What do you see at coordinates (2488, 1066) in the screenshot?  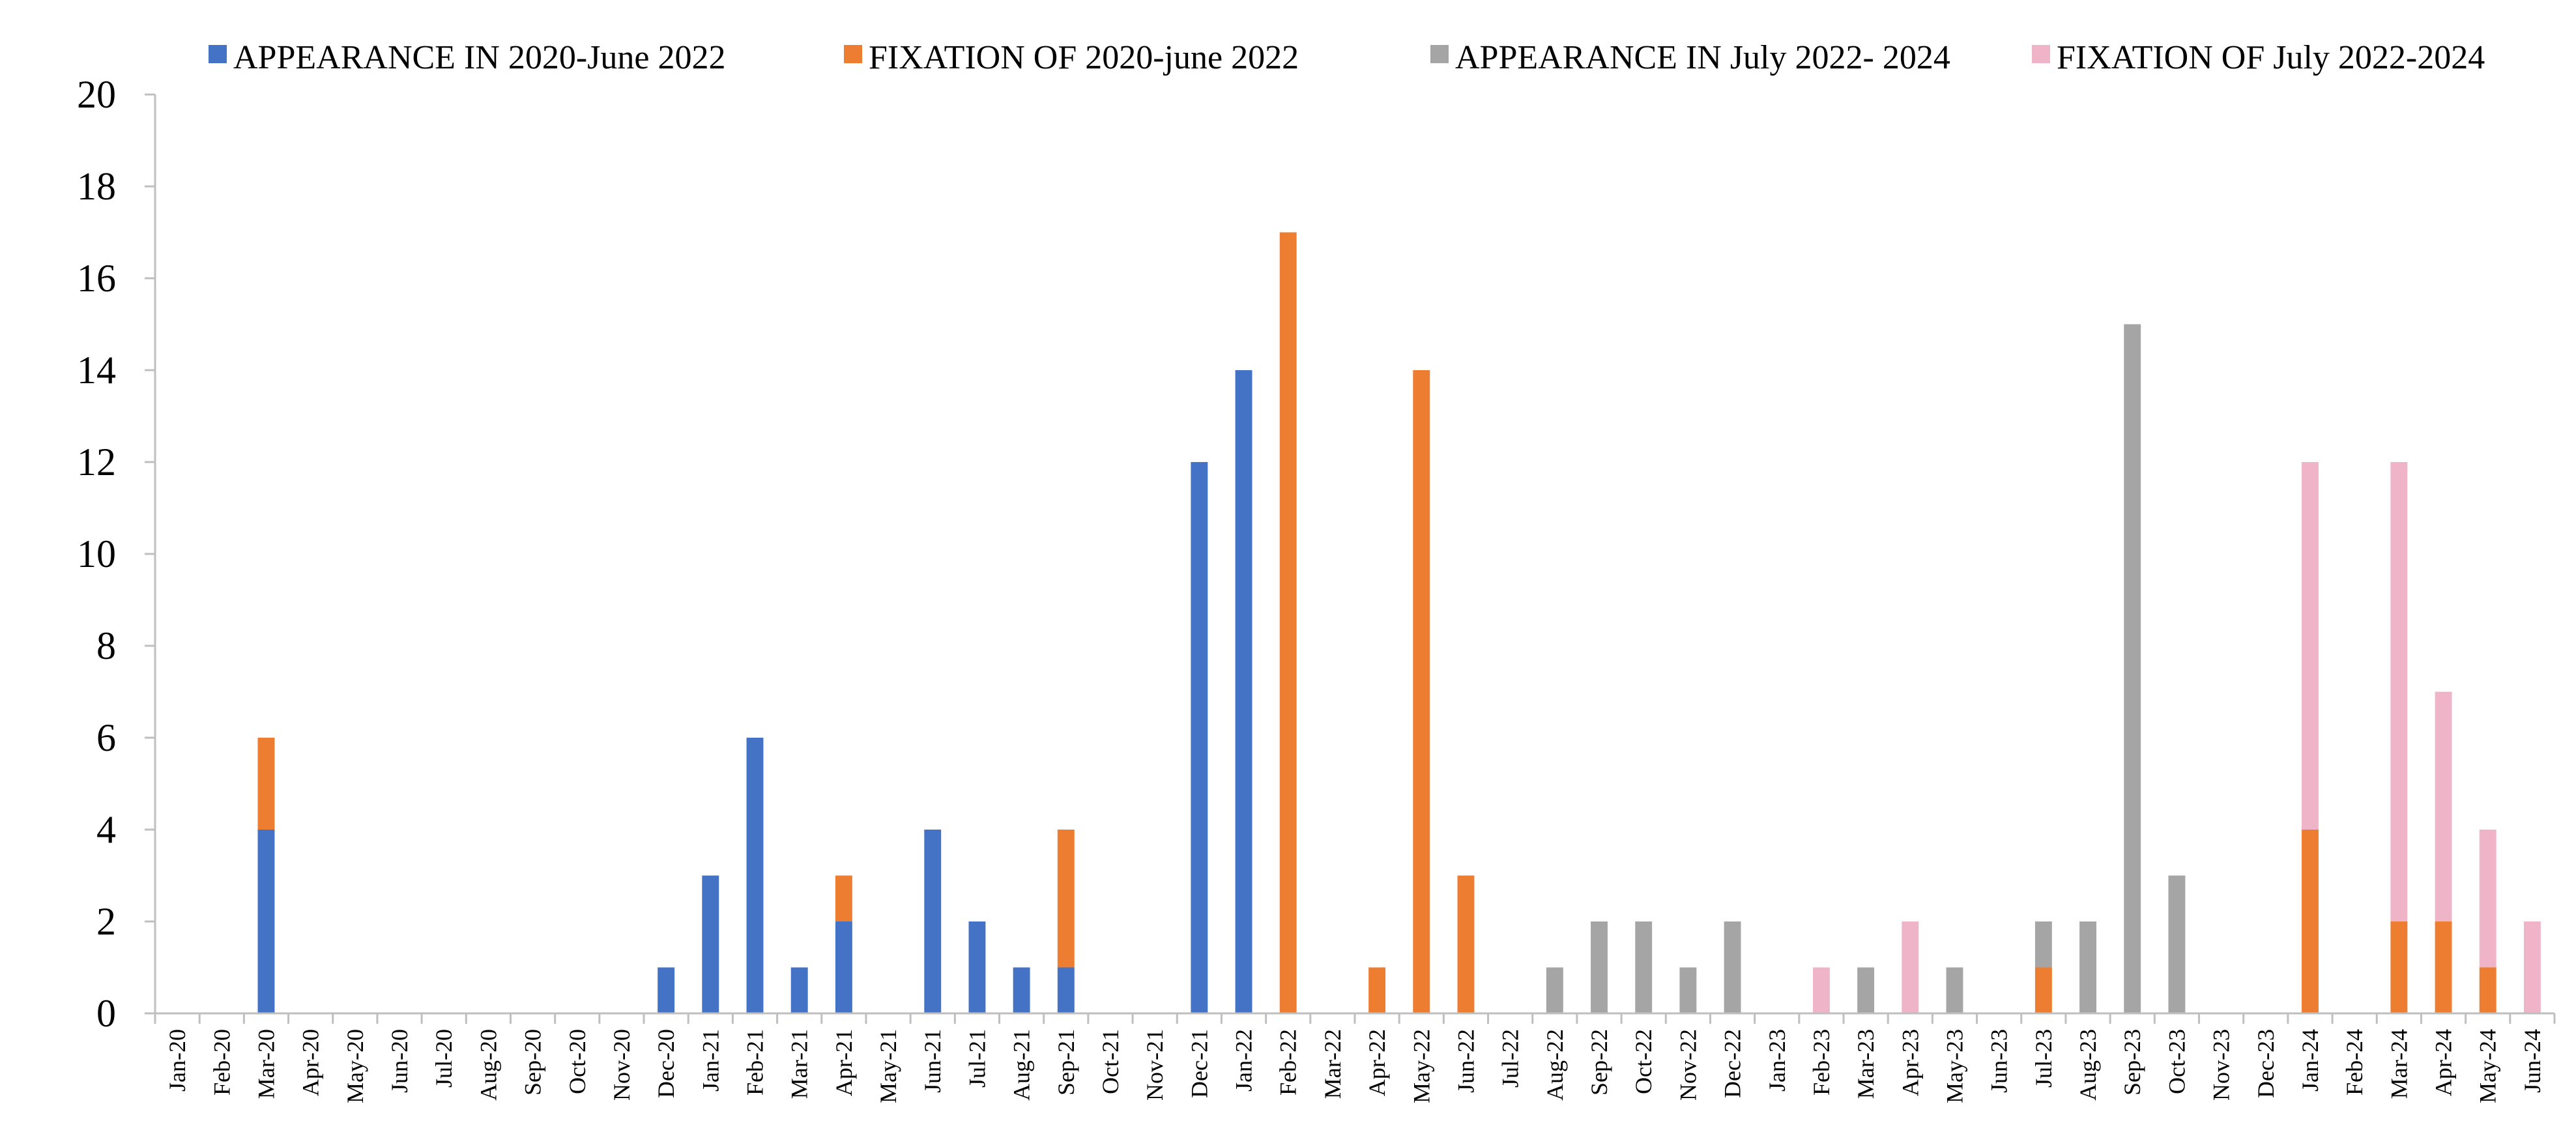 I see `x-tick-label: May-24` at bounding box center [2488, 1066].